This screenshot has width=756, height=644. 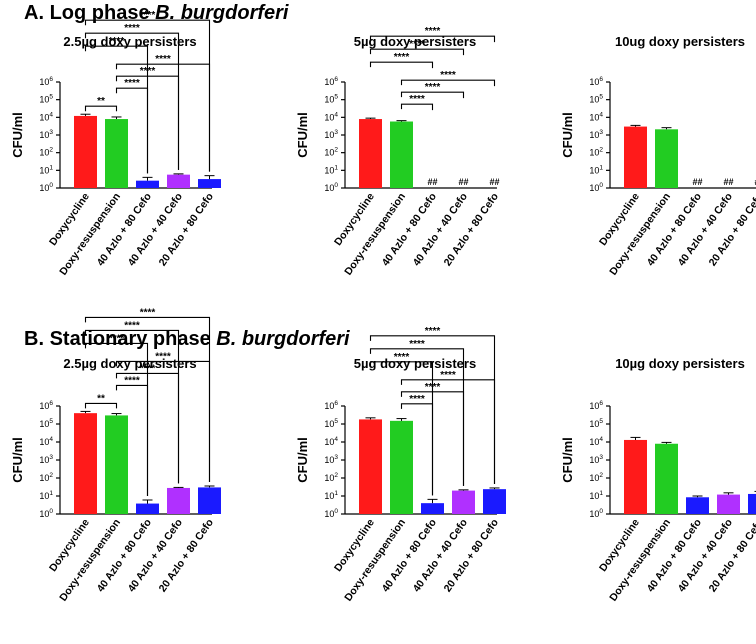 I want to click on section-b-title: B. Stationary phase B. burgdorferi, so click(x=187, y=339).